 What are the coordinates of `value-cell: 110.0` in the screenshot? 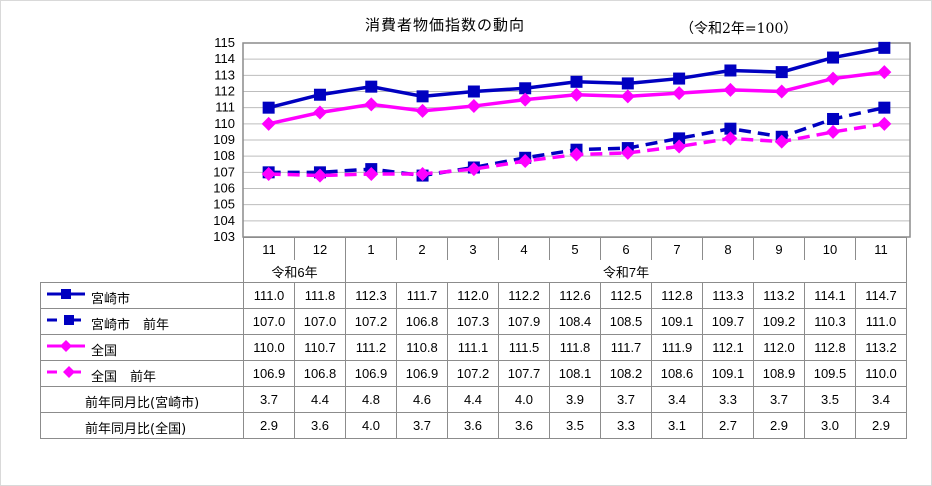 It's located at (881, 373).